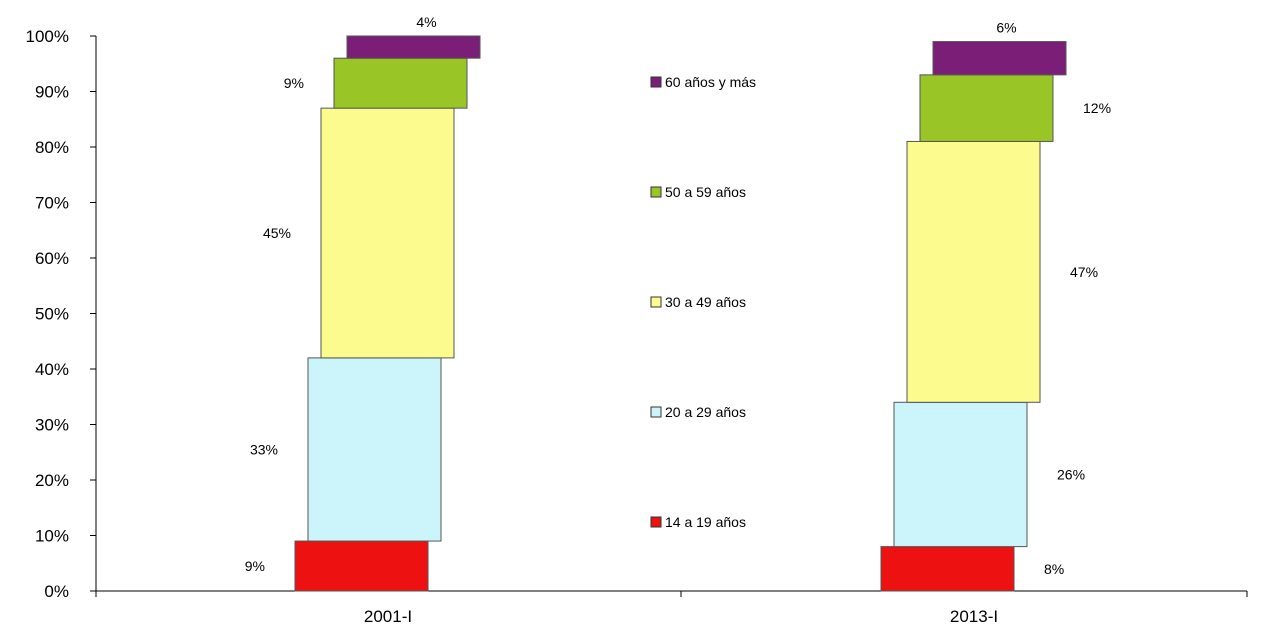 Image resolution: width=1261 pixels, height=630 pixels. I want to click on legend-label: 30 a 49 años, so click(705, 302).